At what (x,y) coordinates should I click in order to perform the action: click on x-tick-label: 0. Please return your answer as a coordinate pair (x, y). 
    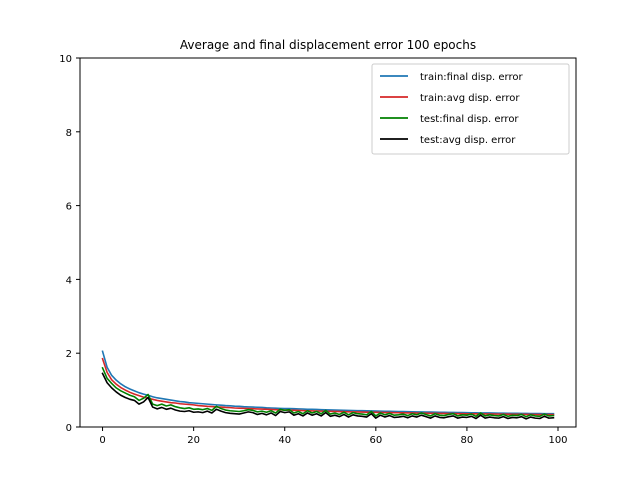
    Looking at the image, I should click on (102, 440).